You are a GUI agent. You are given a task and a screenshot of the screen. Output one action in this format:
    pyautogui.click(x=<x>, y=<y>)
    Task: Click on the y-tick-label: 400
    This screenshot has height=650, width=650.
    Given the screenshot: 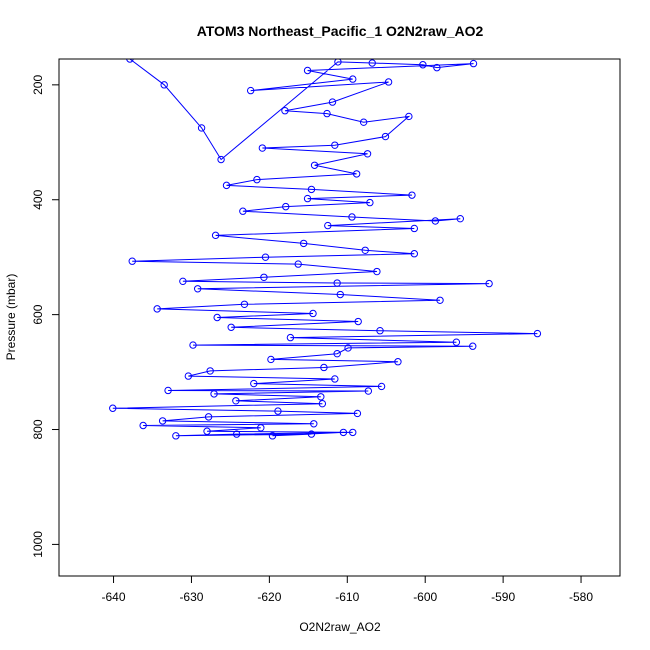 What is the action you would take?
    pyautogui.click(x=38, y=199)
    